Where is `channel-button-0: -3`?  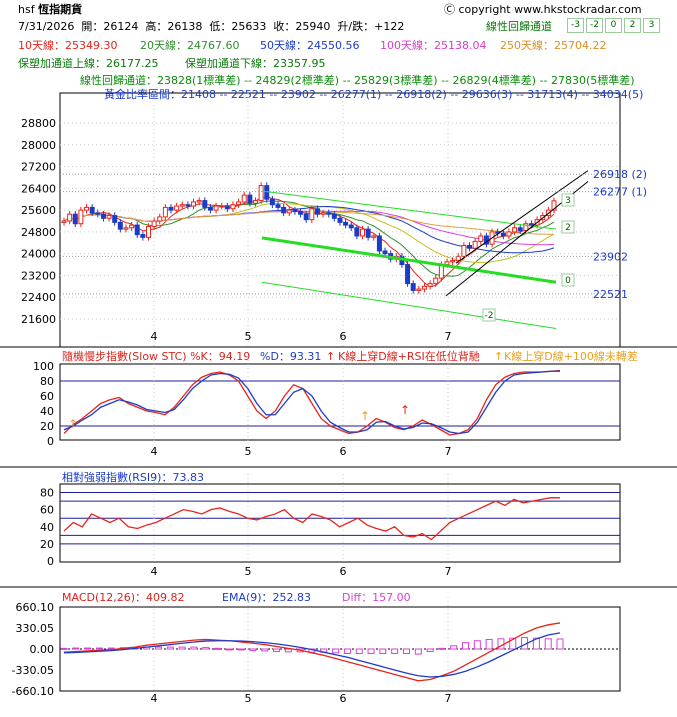
channel-button-0: -3 is located at coordinates (575, 25).